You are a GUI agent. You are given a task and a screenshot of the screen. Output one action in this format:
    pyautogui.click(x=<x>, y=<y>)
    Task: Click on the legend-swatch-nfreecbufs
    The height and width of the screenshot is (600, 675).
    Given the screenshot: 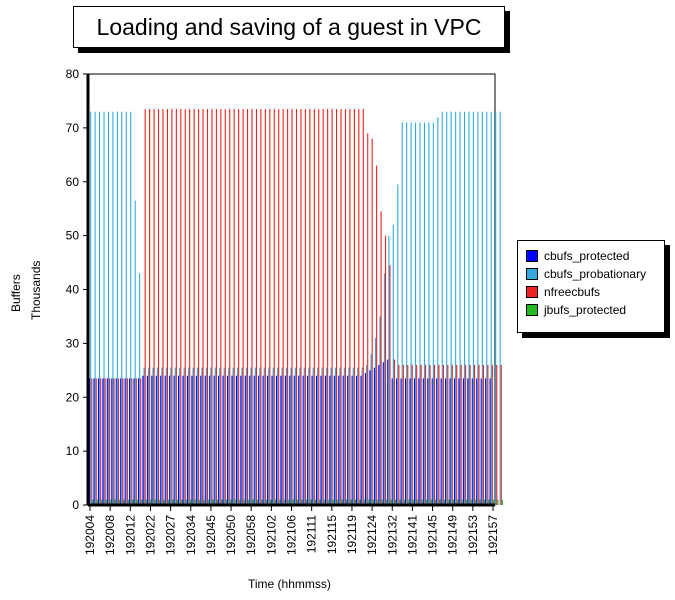 What is the action you would take?
    pyautogui.click(x=532, y=292)
    